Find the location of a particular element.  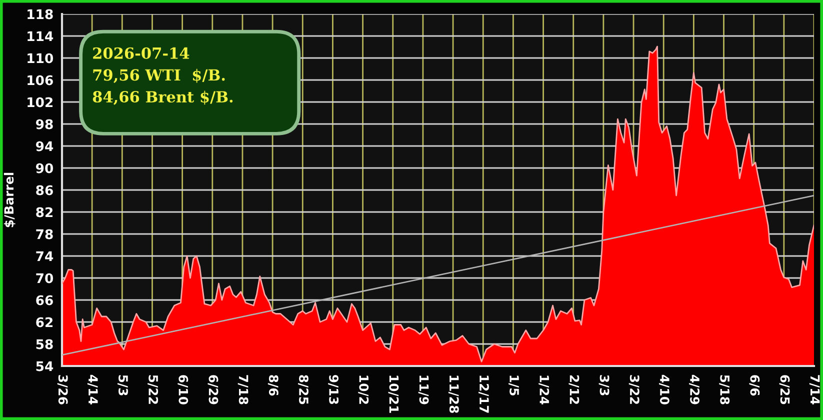

x-tick-label: 11/9 is located at coordinates (423, 390).